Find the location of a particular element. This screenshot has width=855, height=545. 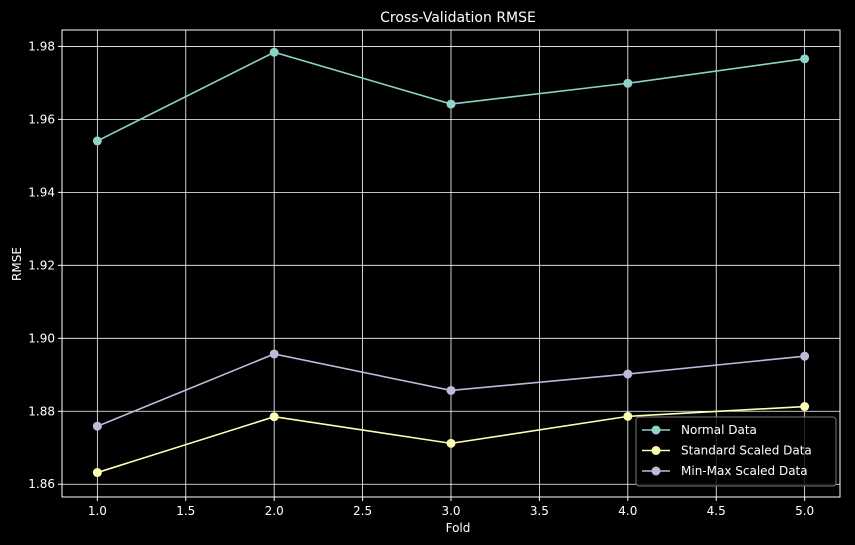

y-axis-label: RMSE is located at coordinates (17, 264).